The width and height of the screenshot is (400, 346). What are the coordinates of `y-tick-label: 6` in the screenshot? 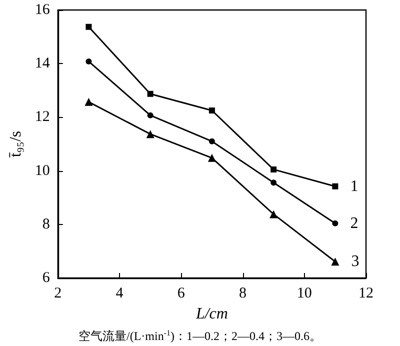 It's located at (46, 278).